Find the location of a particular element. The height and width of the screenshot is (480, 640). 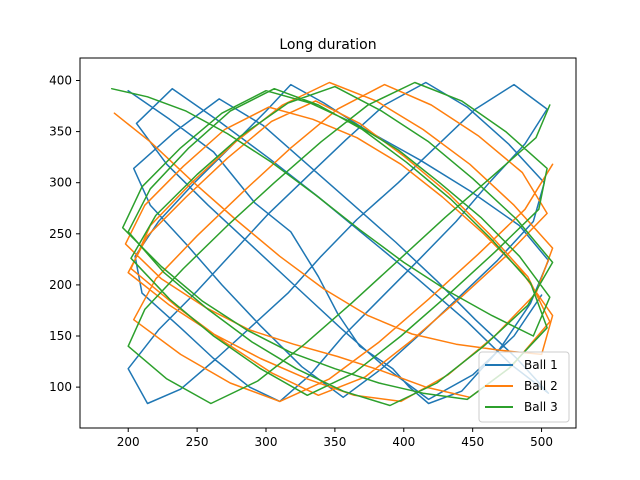

x-tick-label: 350 is located at coordinates (334, 442).